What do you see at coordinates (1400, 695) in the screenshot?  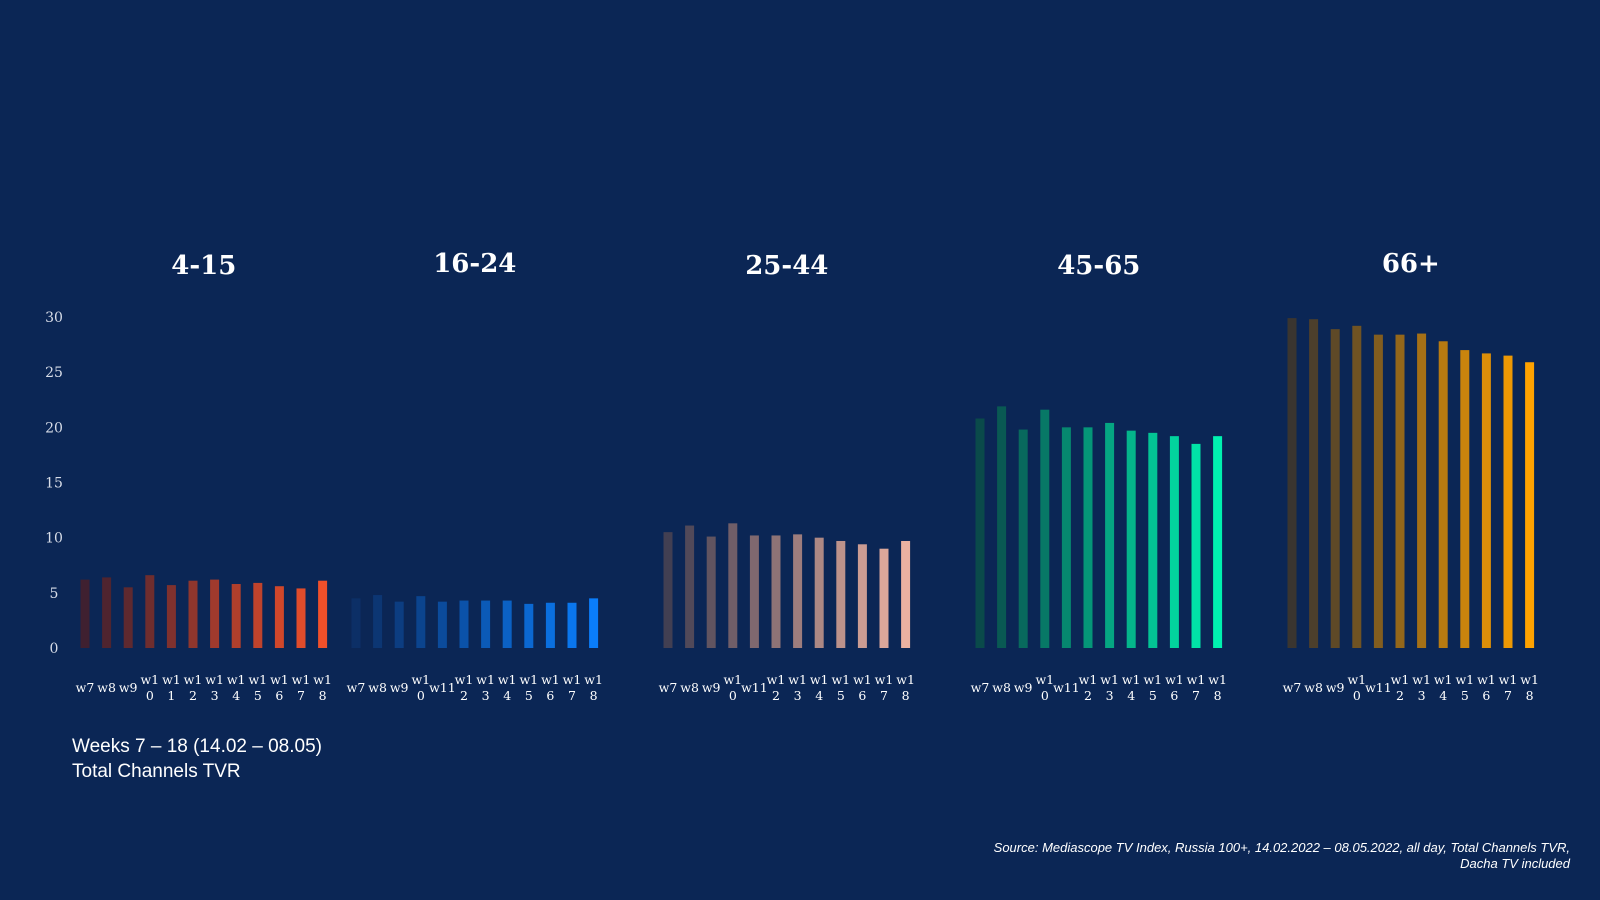 I see `x-tick-label: 2` at bounding box center [1400, 695].